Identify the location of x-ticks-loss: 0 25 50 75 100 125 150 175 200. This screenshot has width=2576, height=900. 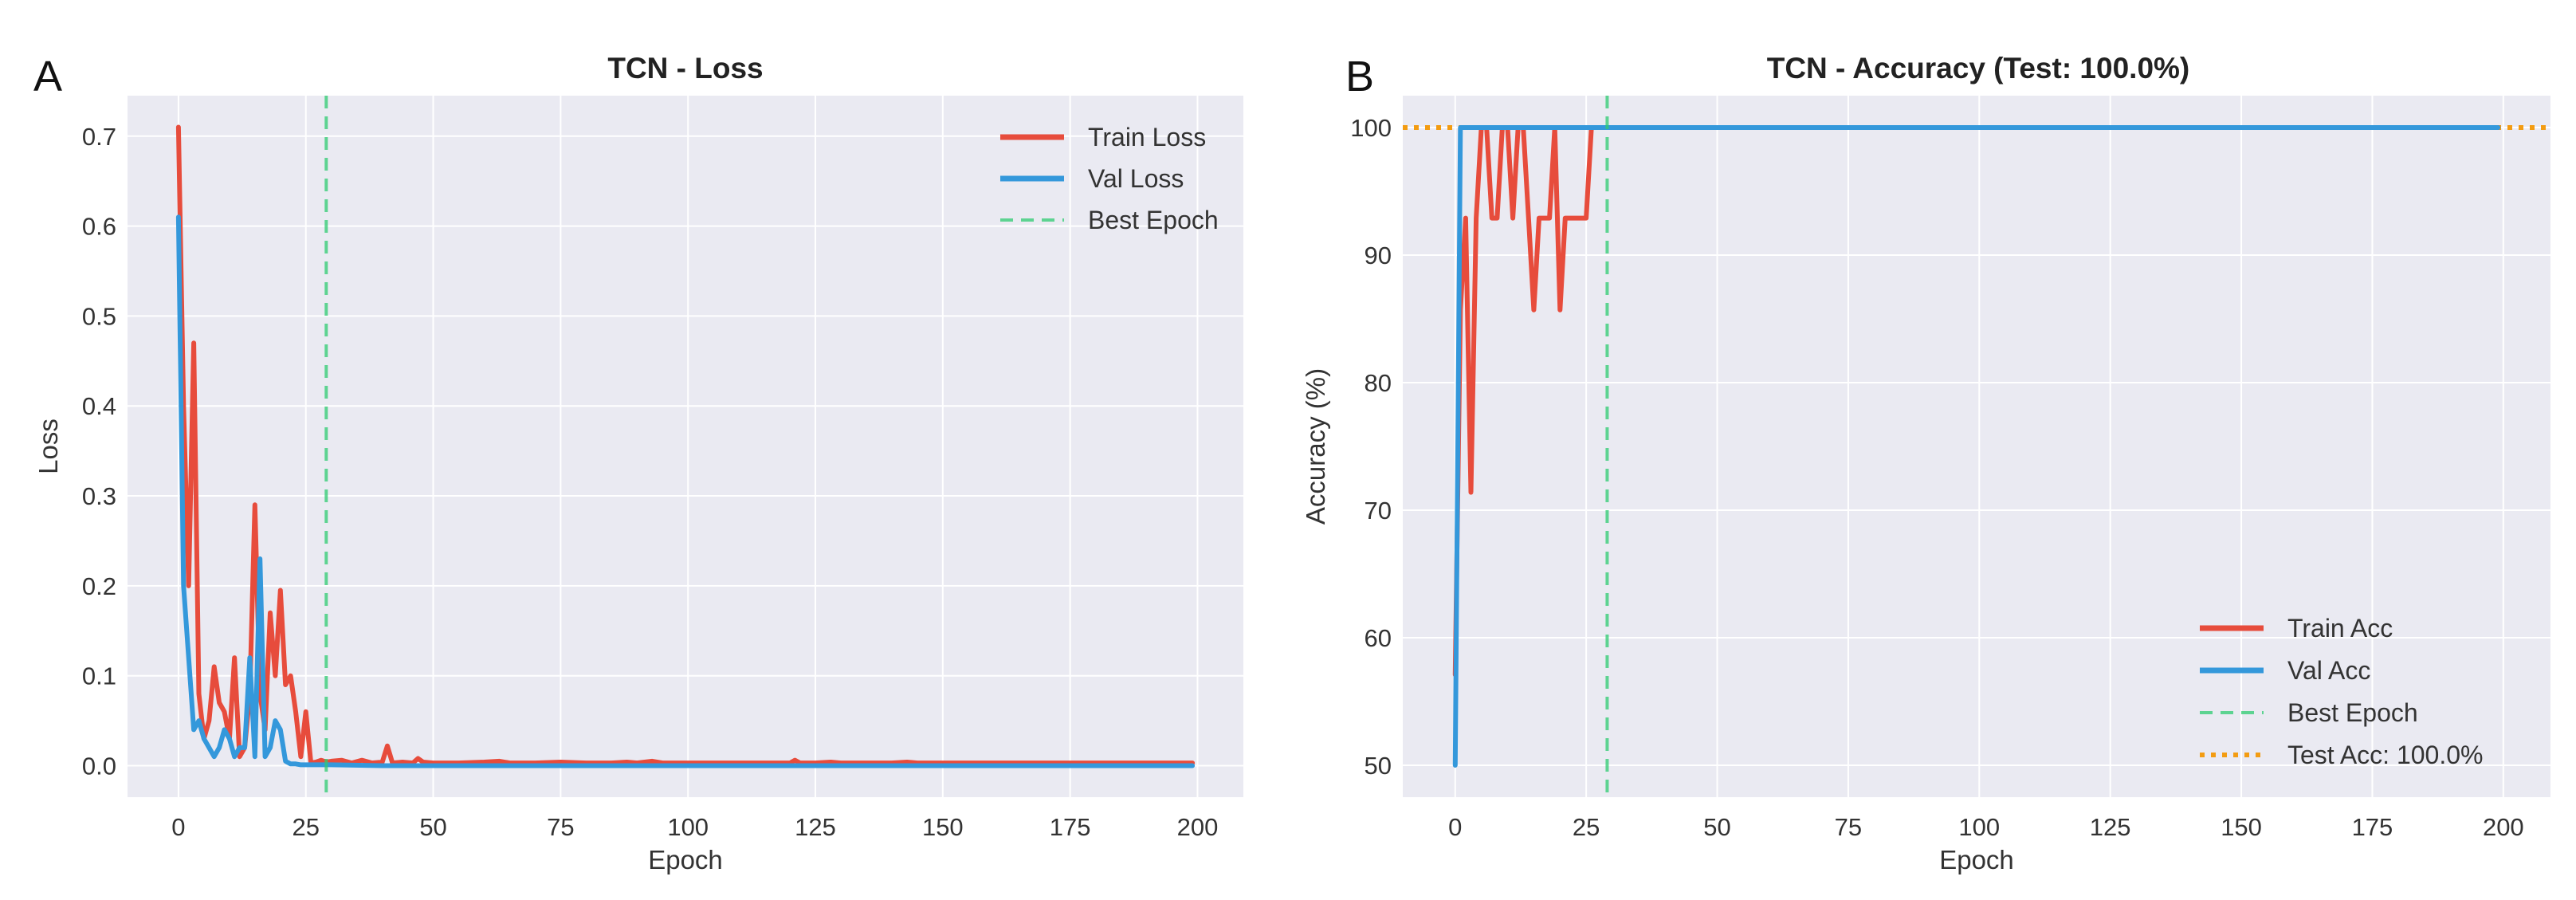
(694, 827).